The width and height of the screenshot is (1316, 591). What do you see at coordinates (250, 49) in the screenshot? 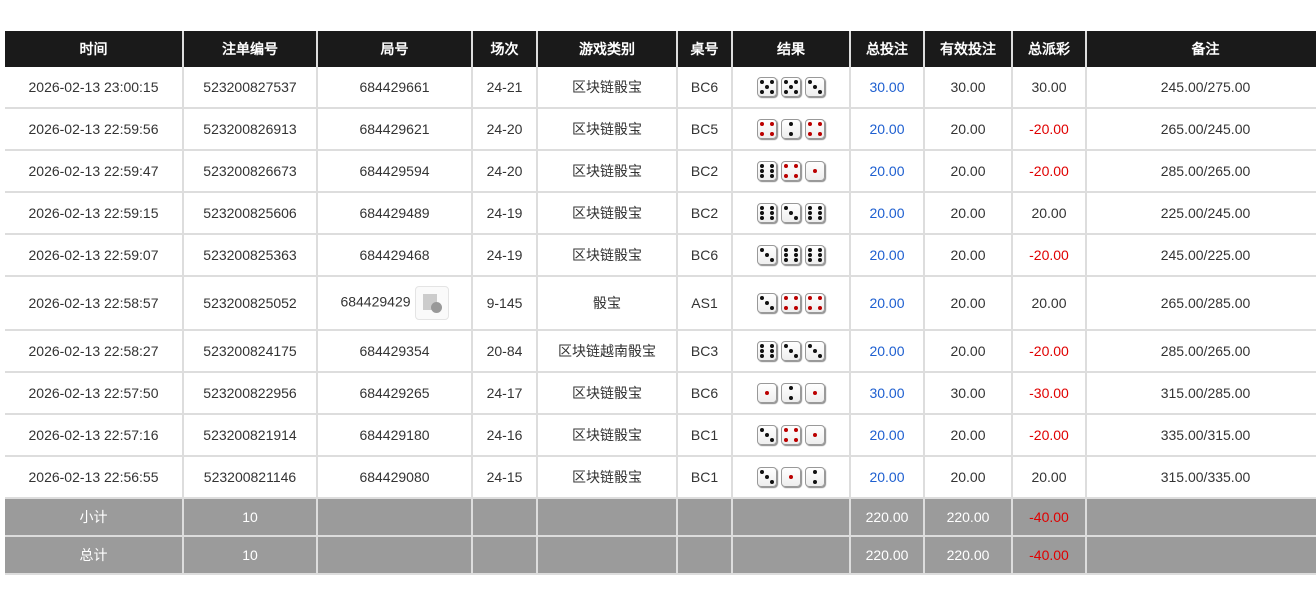
I see `header-bet-id: 注单编号` at bounding box center [250, 49].